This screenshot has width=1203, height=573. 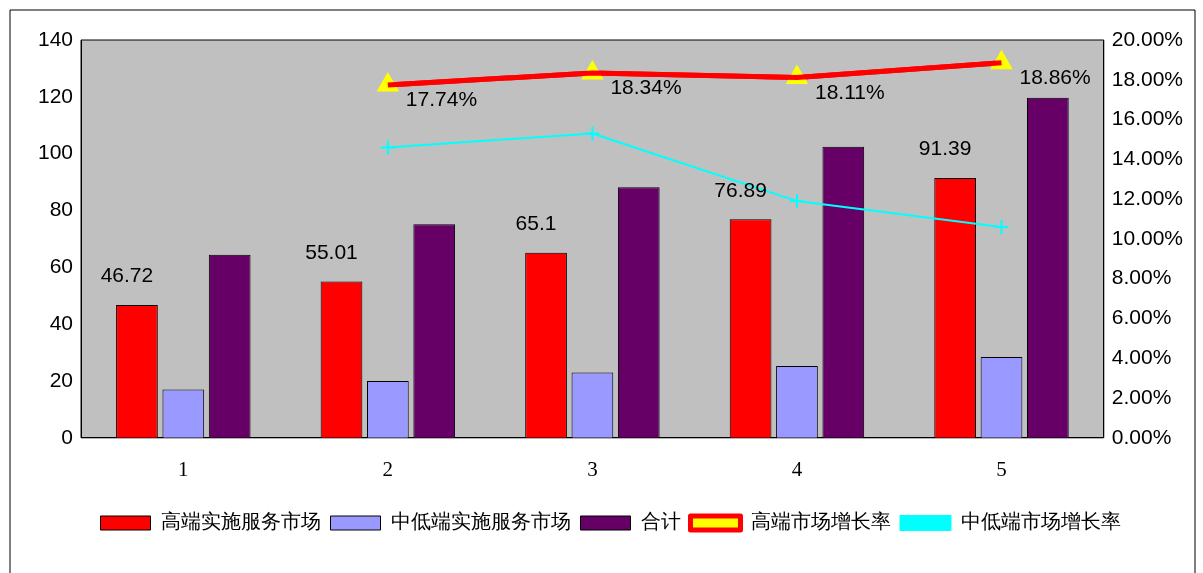 I want to click on data-label: 18.11%, so click(x=849, y=91).